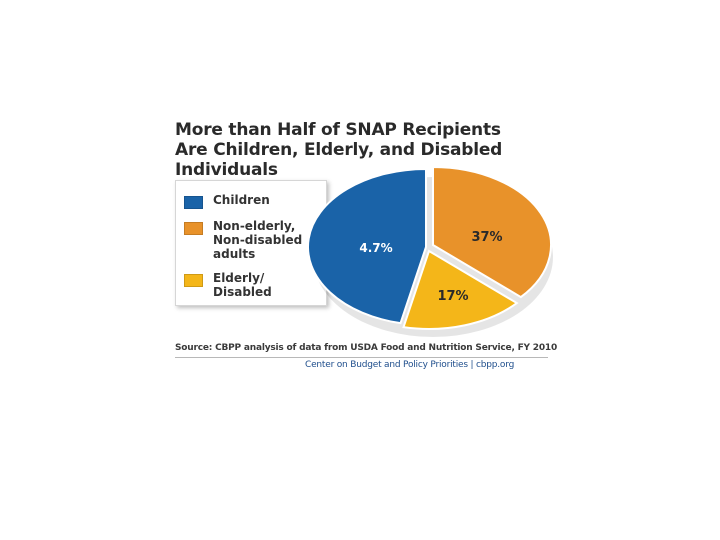  I want to click on legend-label-children-line-1: Children, so click(241, 200).